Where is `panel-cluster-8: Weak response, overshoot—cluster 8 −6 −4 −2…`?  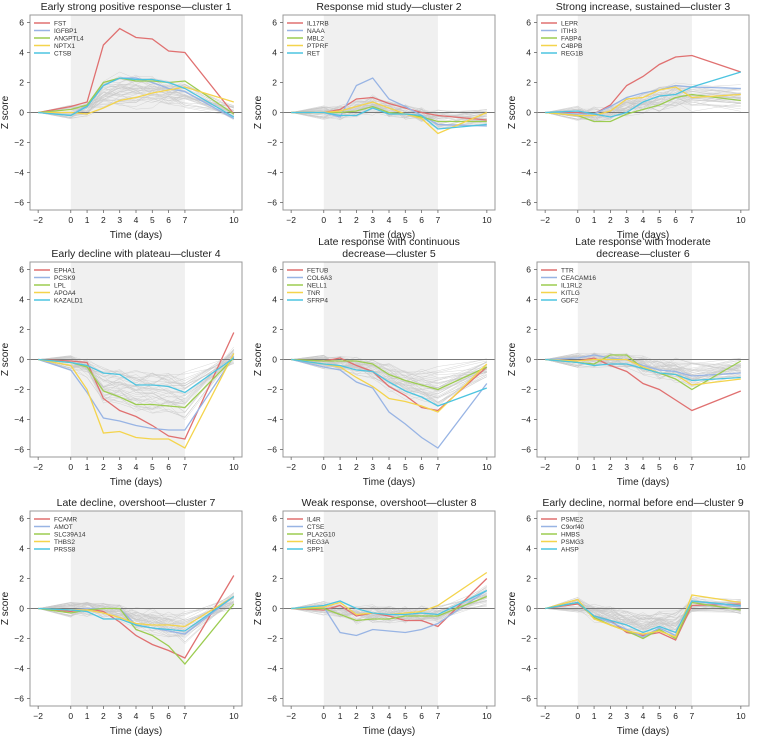
panel-cluster-8: Weak response, overshoot—cluster 8 −6 −4 −2… is located at coordinates (374, 617).